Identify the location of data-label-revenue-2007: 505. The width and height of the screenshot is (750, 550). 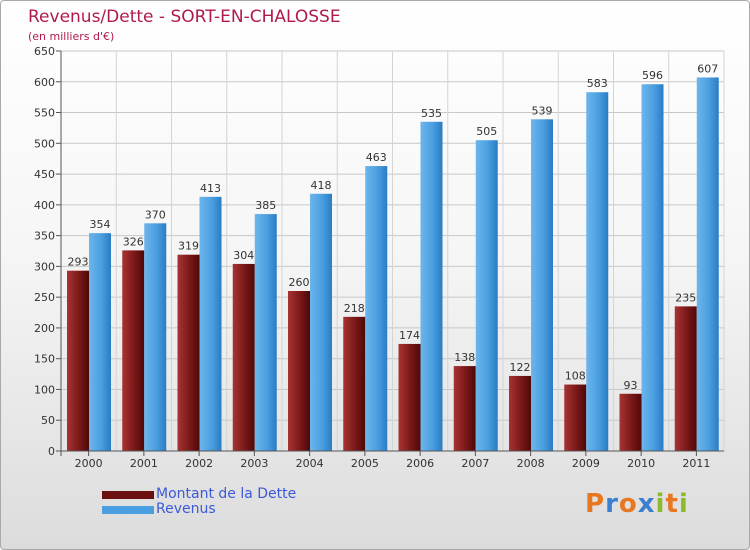
(486, 131).